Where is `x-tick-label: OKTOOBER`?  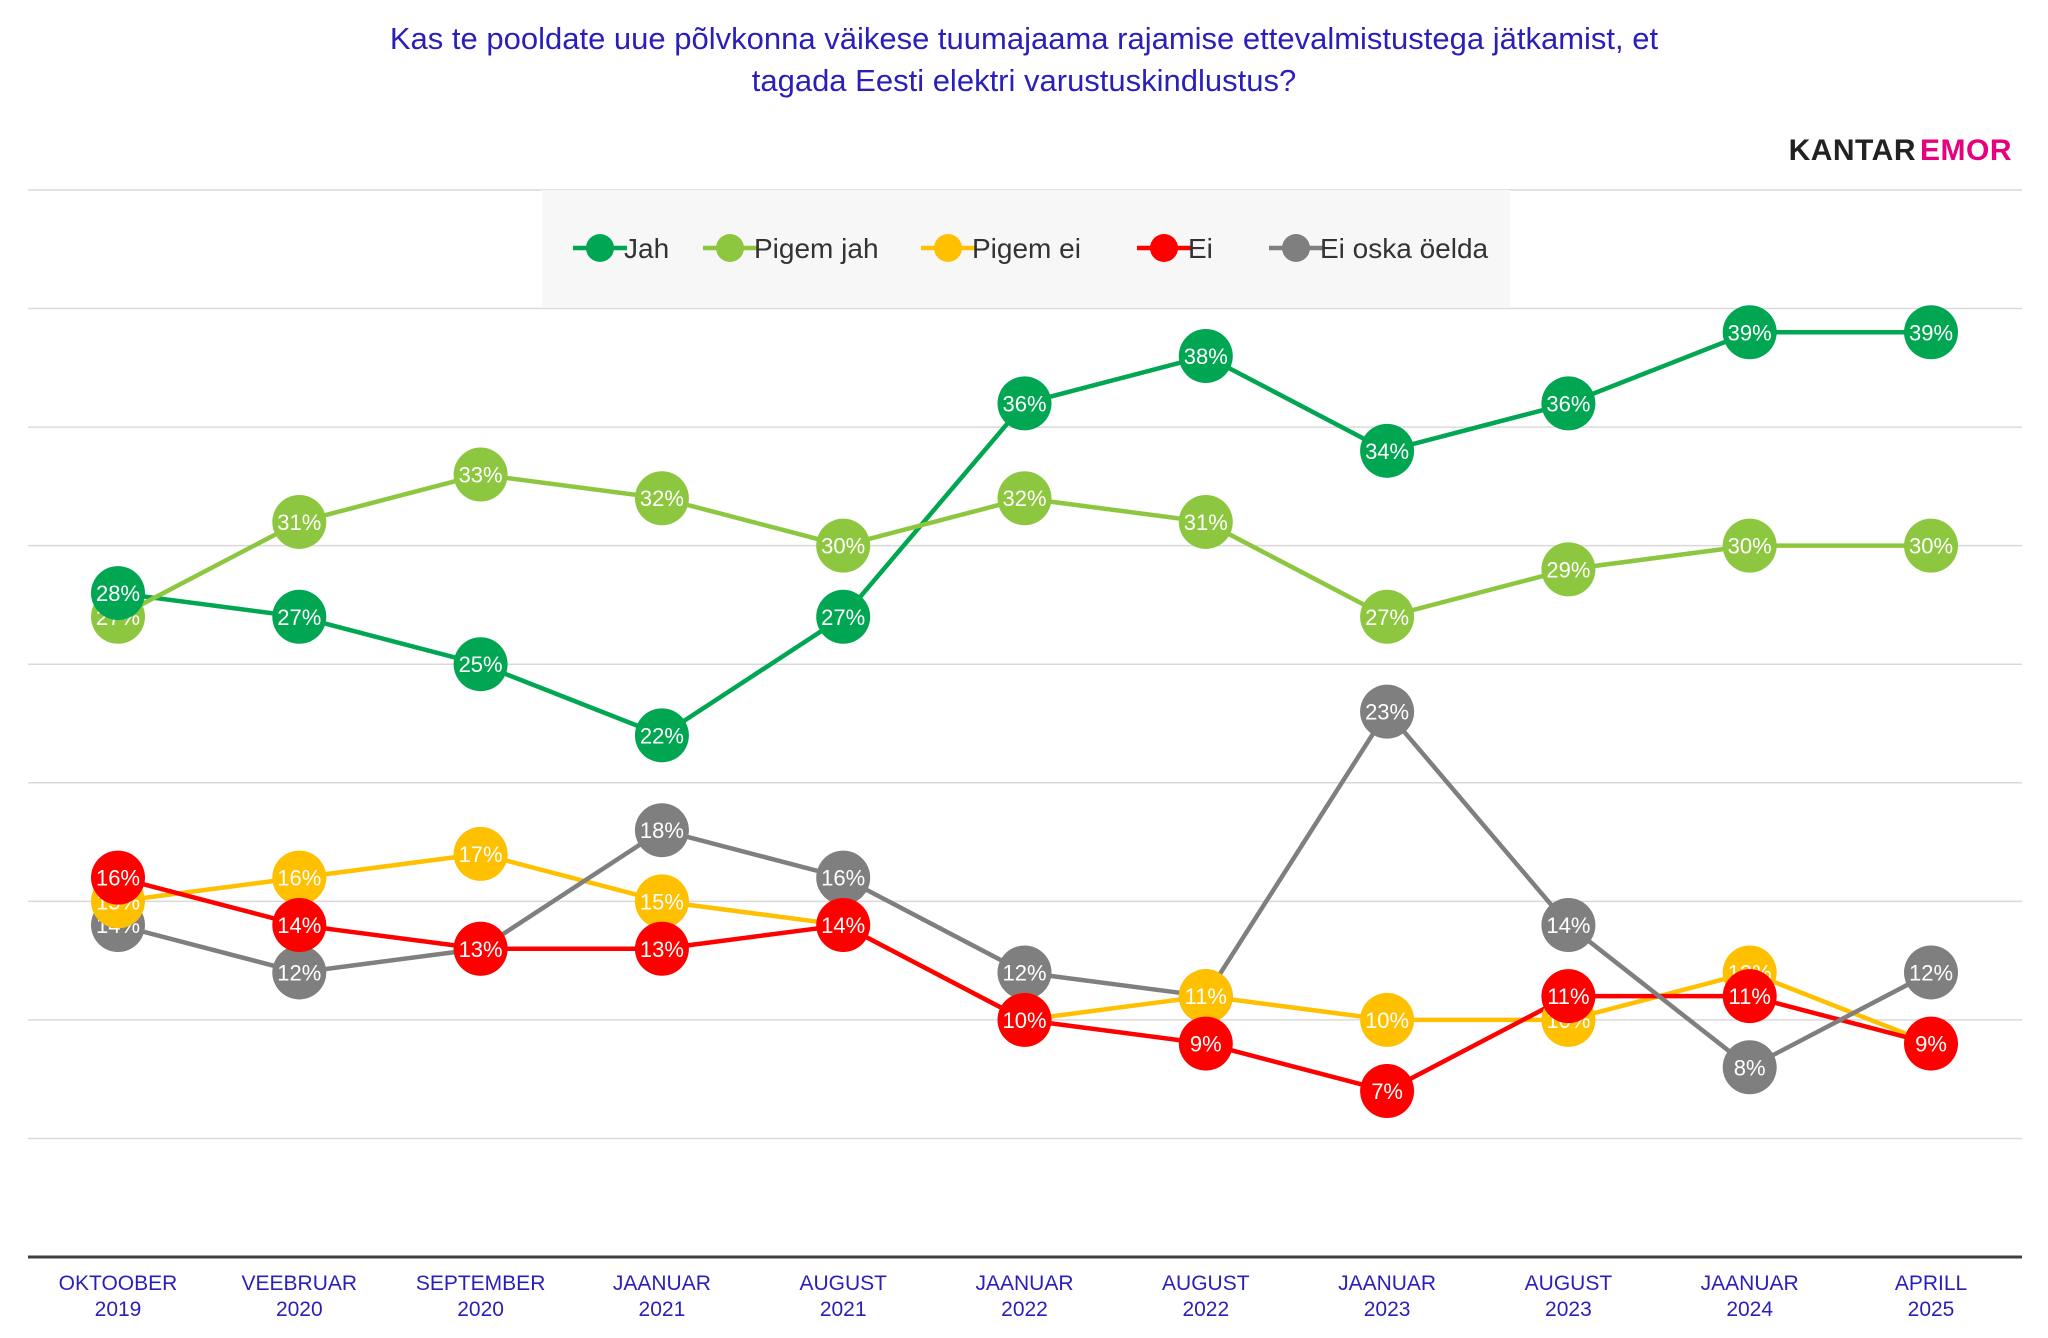
x-tick-label: OKTOOBER is located at coordinates (118, 1283).